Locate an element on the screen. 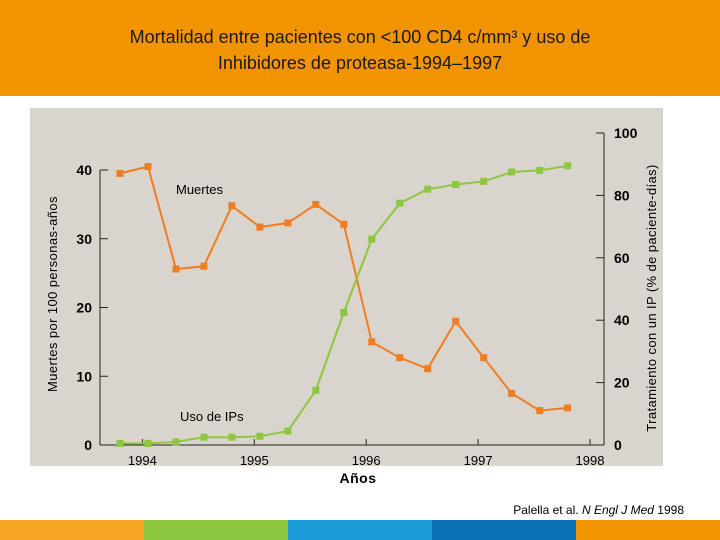 The height and width of the screenshot is (540, 720). right-tick-label: 40 is located at coordinates (622, 320).